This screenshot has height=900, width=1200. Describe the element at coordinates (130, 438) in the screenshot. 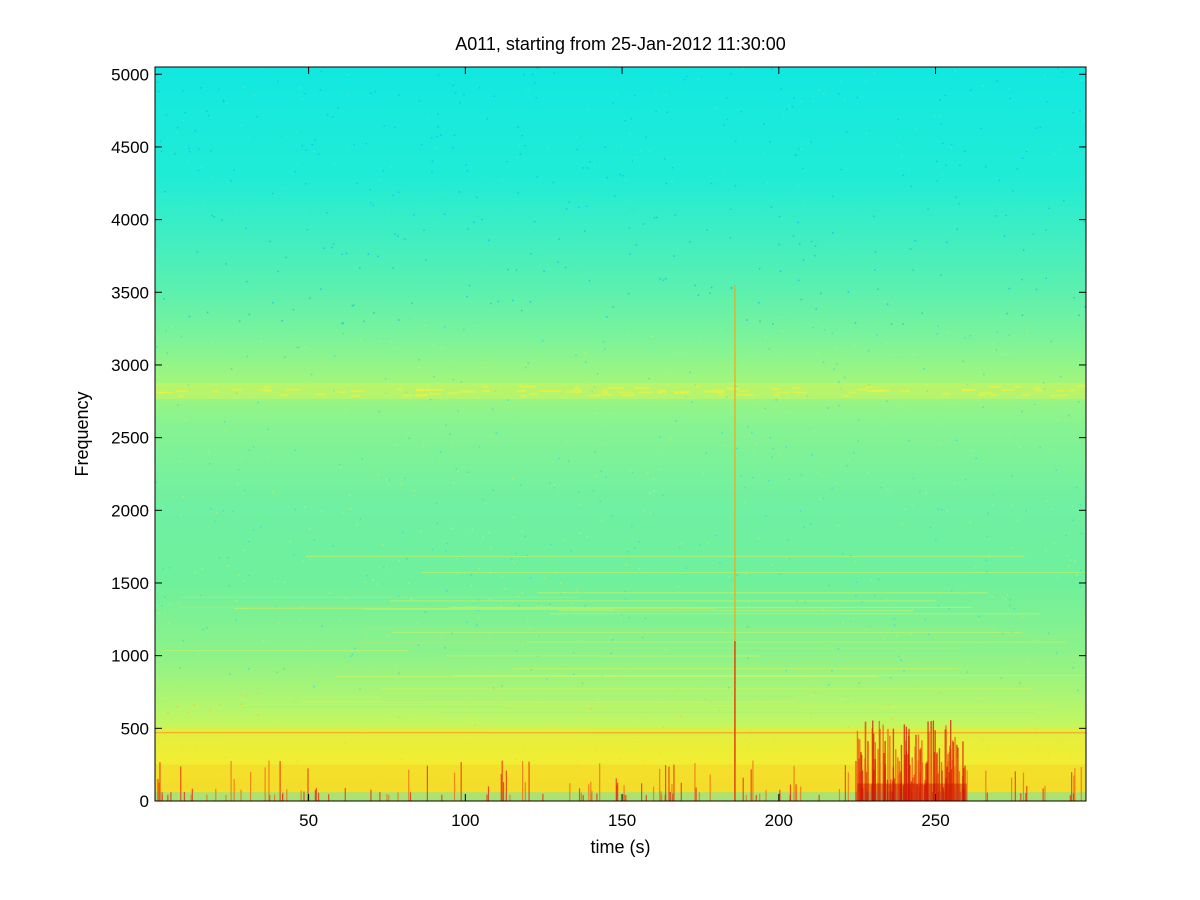

I see `y-tick-label: 2500` at that location.